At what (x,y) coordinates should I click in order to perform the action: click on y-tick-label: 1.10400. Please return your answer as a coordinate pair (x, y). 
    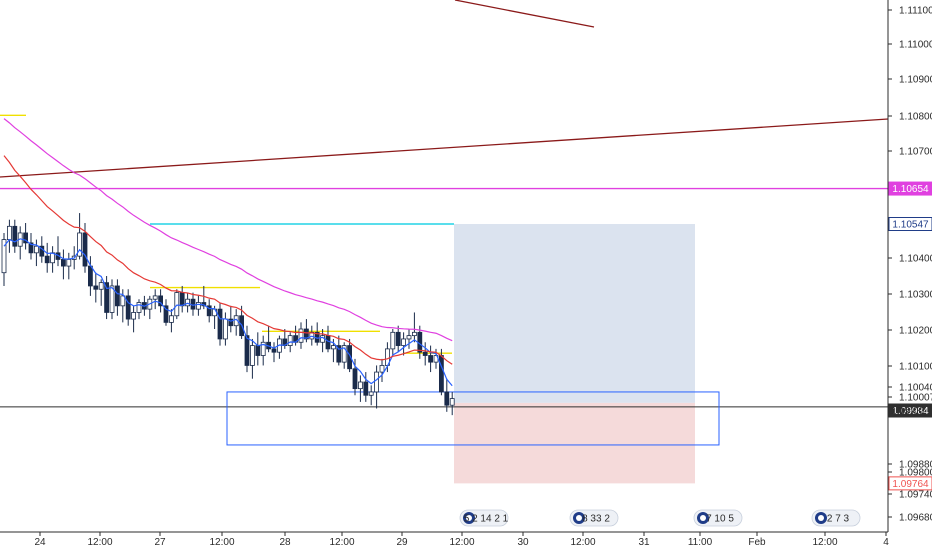
    Looking at the image, I should click on (915, 259).